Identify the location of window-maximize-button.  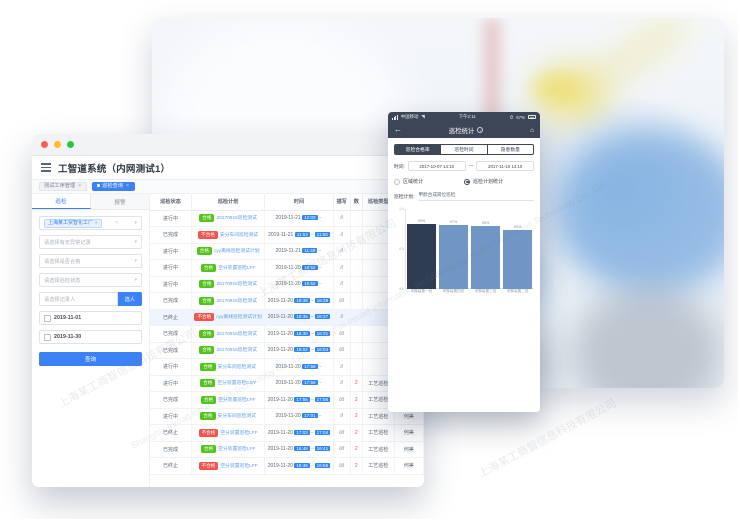
(70, 144).